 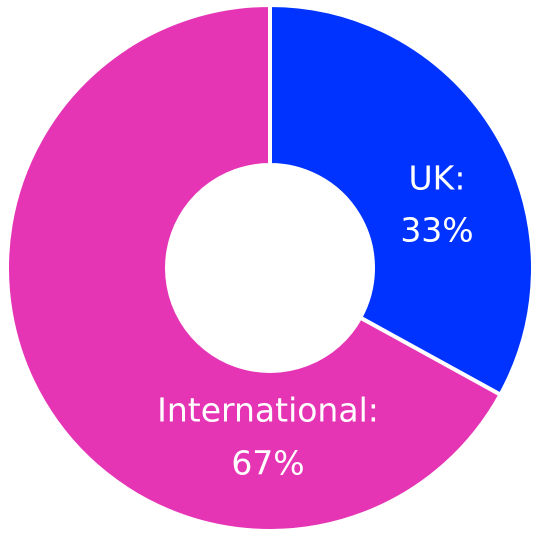 I want to click on slice-value-label: 33%, so click(x=436, y=230).